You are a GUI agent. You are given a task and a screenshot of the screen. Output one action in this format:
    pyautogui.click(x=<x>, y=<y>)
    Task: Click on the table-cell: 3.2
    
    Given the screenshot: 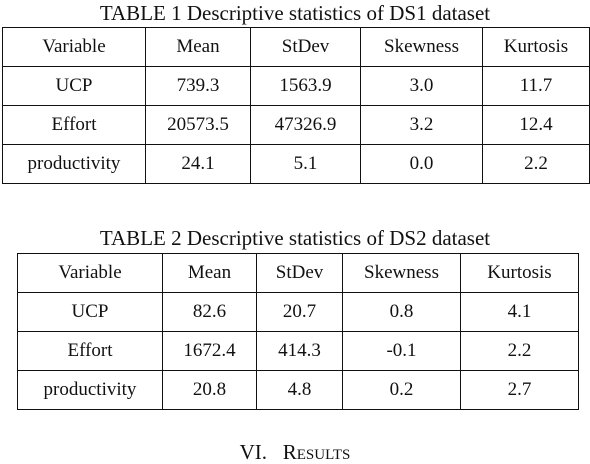 What is the action you would take?
    pyautogui.click(x=421, y=125)
    